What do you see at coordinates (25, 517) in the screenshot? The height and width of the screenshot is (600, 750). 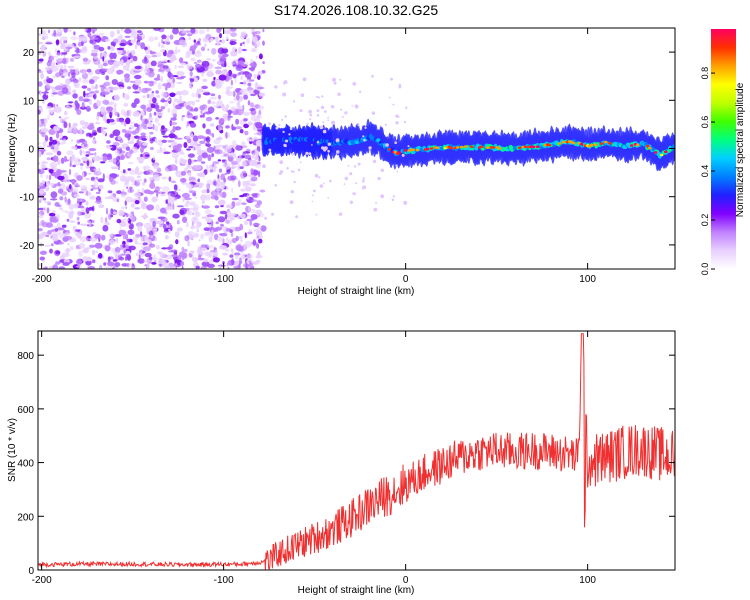 I see `y-tick-label: 200` at bounding box center [25, 517].